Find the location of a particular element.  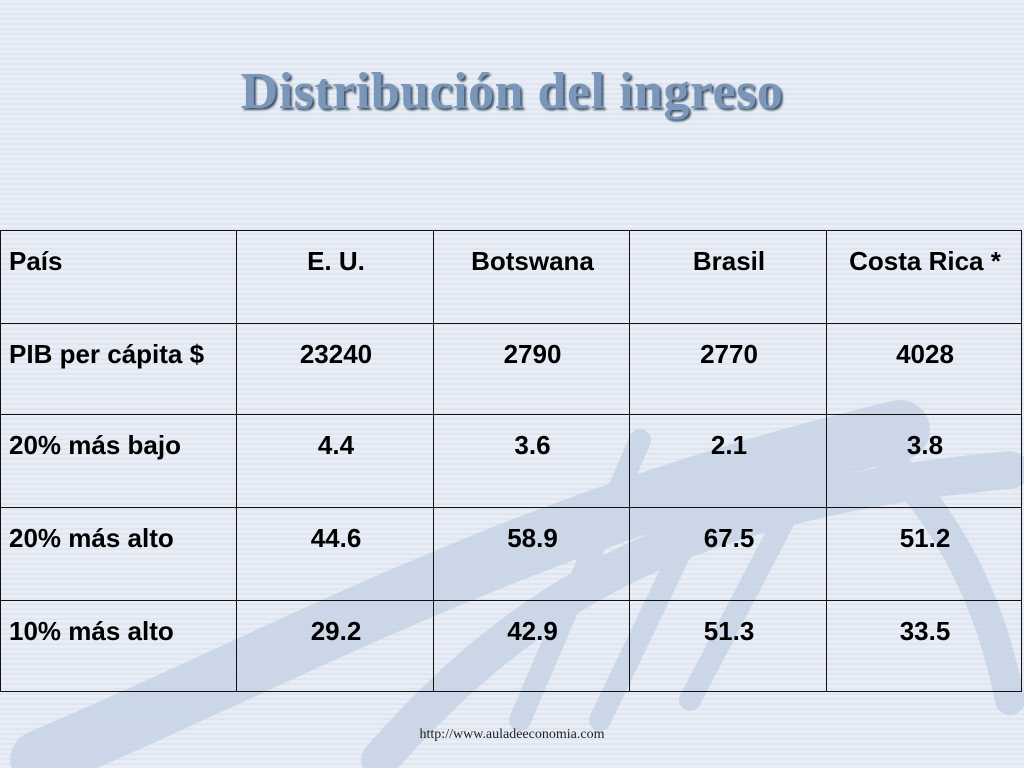

source-url-footer: http://www.auladeeconomia.com is located at coordinates (512, 734).